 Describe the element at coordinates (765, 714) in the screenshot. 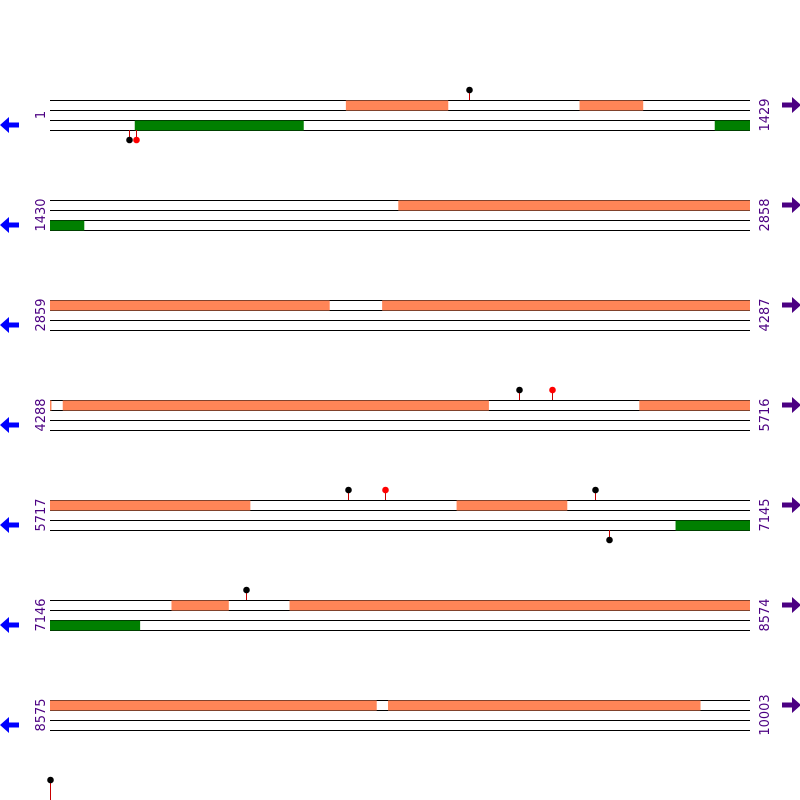

I see `row-end-label: 10003` at that location.